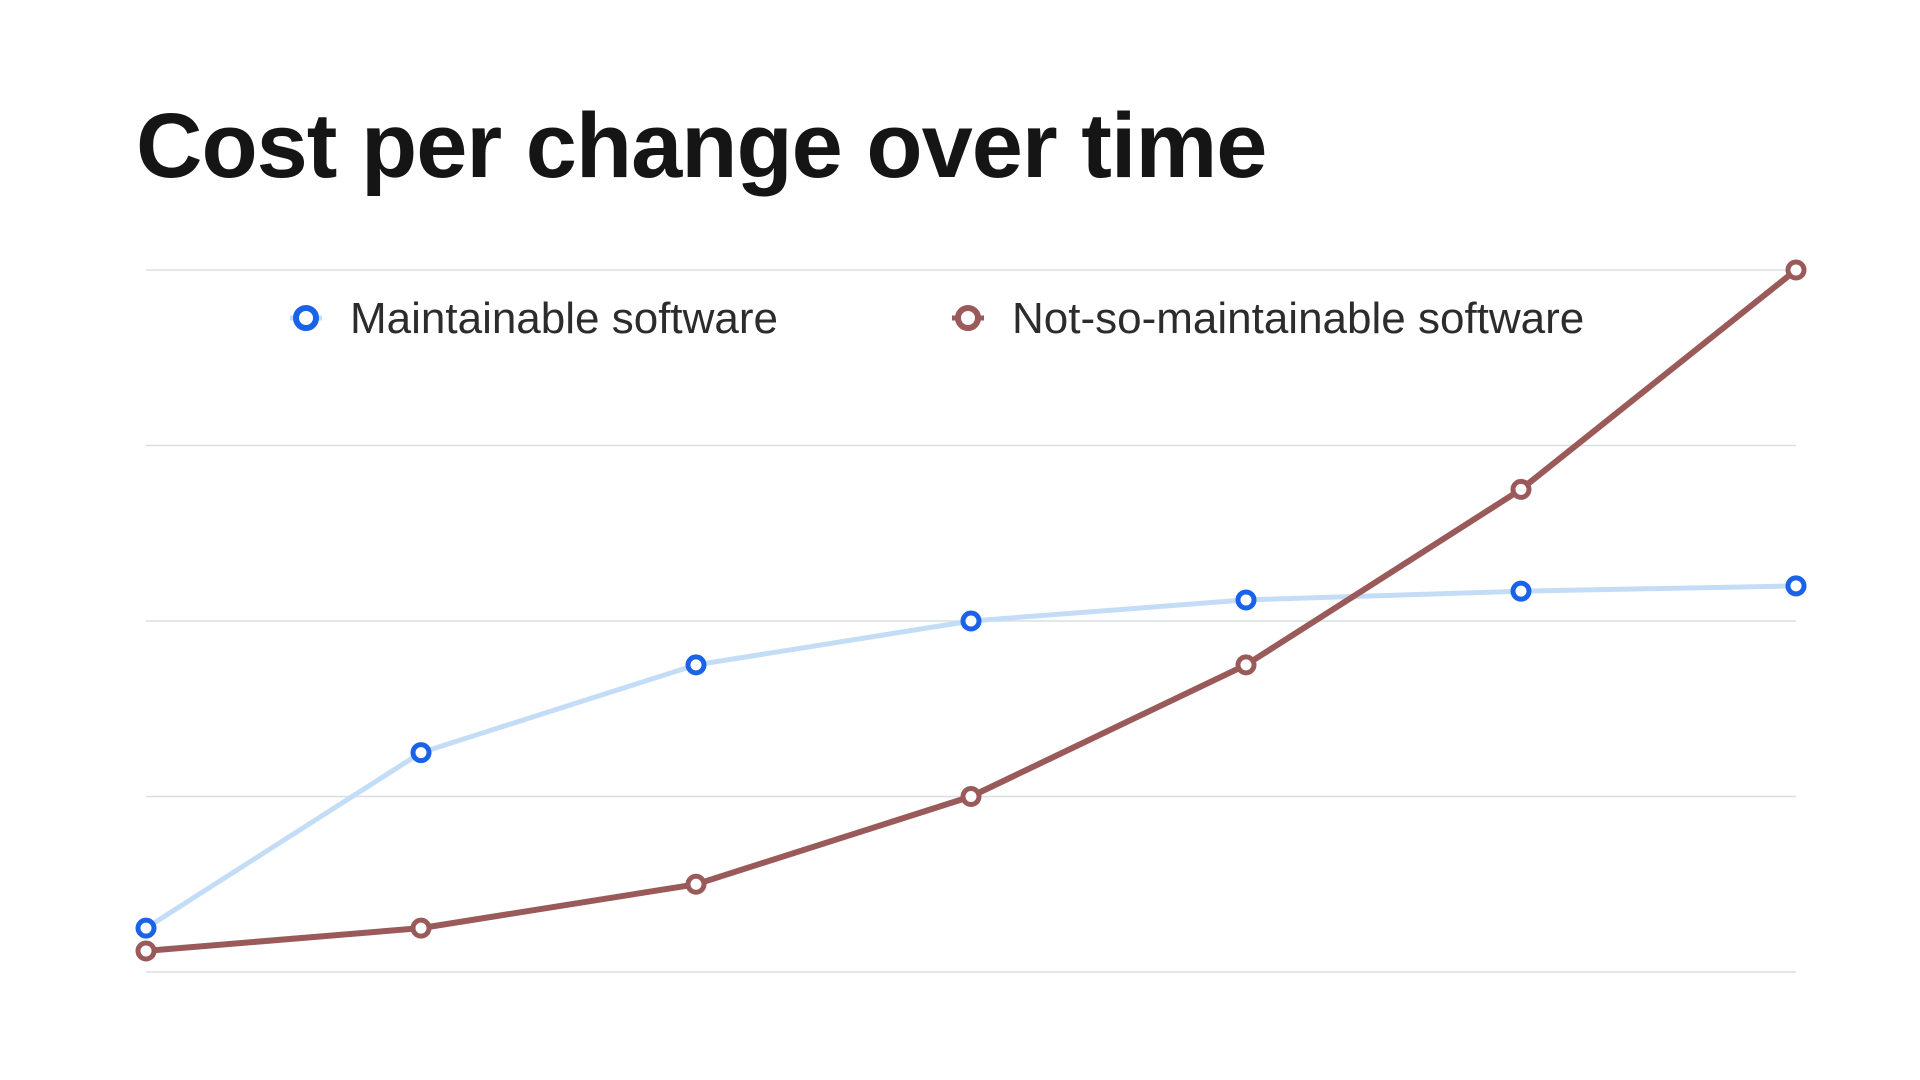 The height and width of the screenshot is (1080, 1920). Describe the element at coordinates (1298, 318) in the screenshot. I see `legend-label: Not-so-maintainable software` at that location.